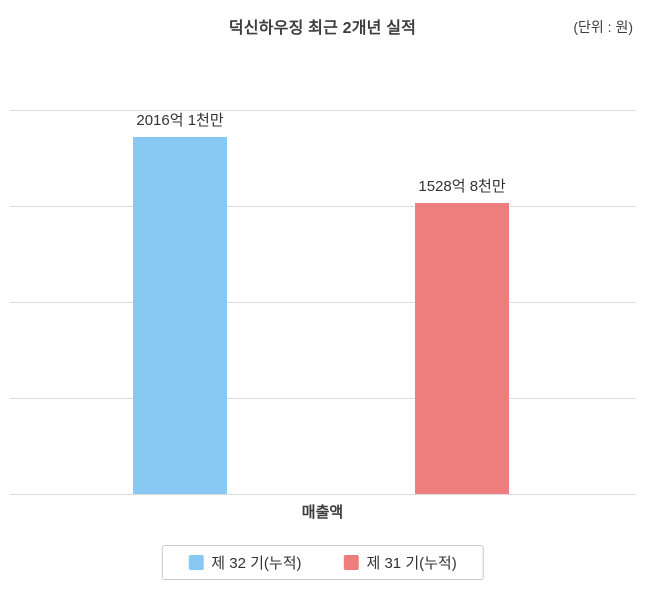  I want to click on legend-swatch-blue, so click(196, 562).